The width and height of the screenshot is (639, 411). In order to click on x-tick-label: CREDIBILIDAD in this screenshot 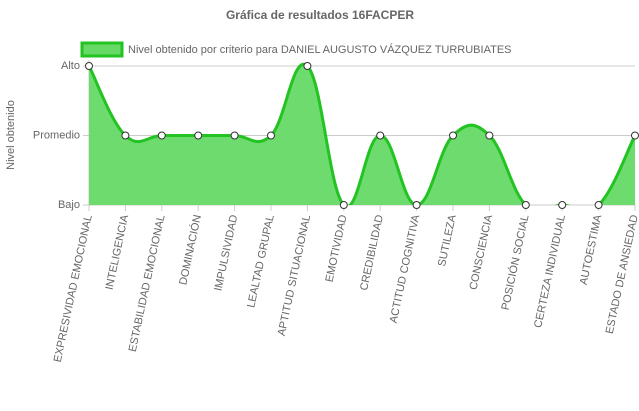, I will do `click(372, 253)`.